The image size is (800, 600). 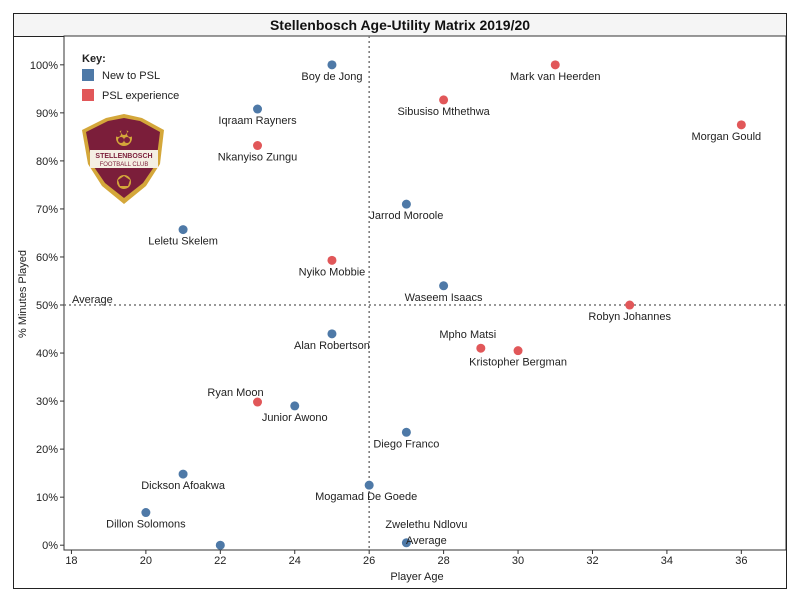 What do you see at coordinates (444, 100) in the screenshot?
I see `point-sibusiso-mthethwa` at bounding box center [444, 100].